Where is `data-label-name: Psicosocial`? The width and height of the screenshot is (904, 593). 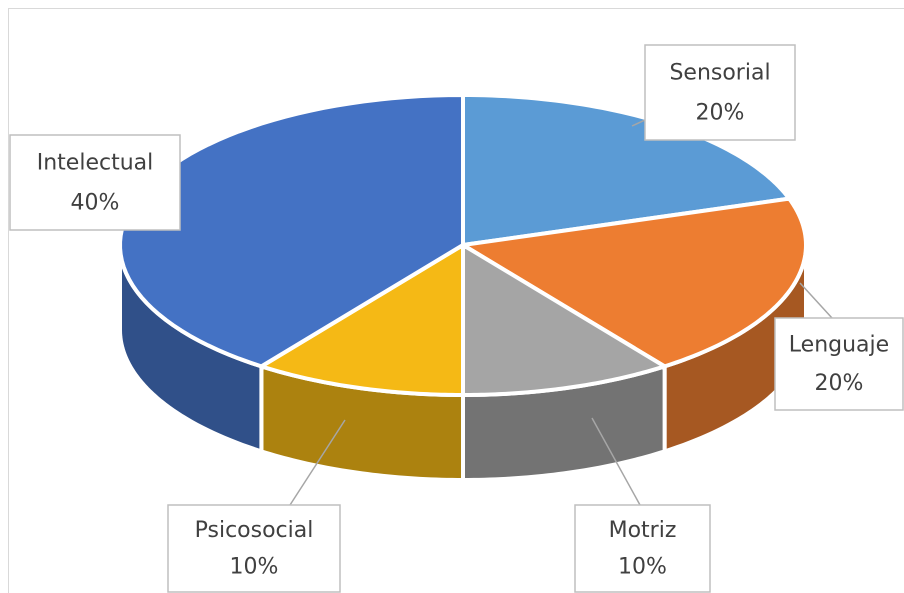 data-label-name: Psicosocial is located at coordinates (254, 530).